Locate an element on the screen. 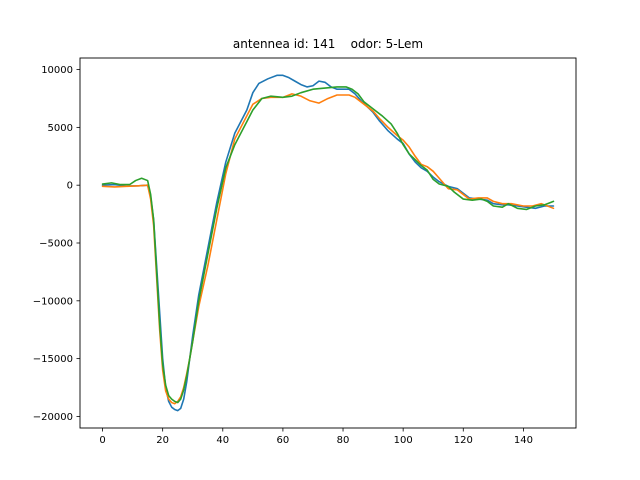 This screenshot has height=480, width=640. x-axis: 0 20 40 60 80 100 120 140 is located at coordinates (316, 437).